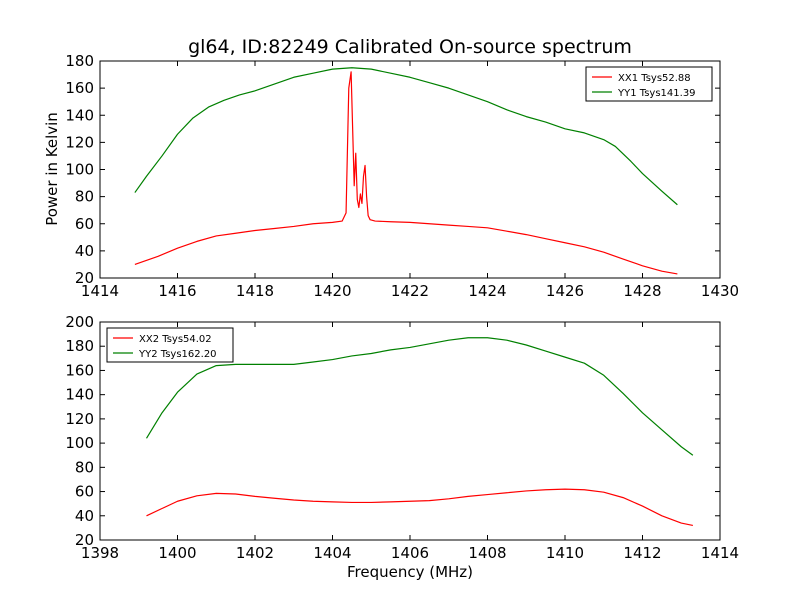 The width and height of the screenshot is (800, 600). I want to click on x-tick-label: 1428, so click(642, 291).